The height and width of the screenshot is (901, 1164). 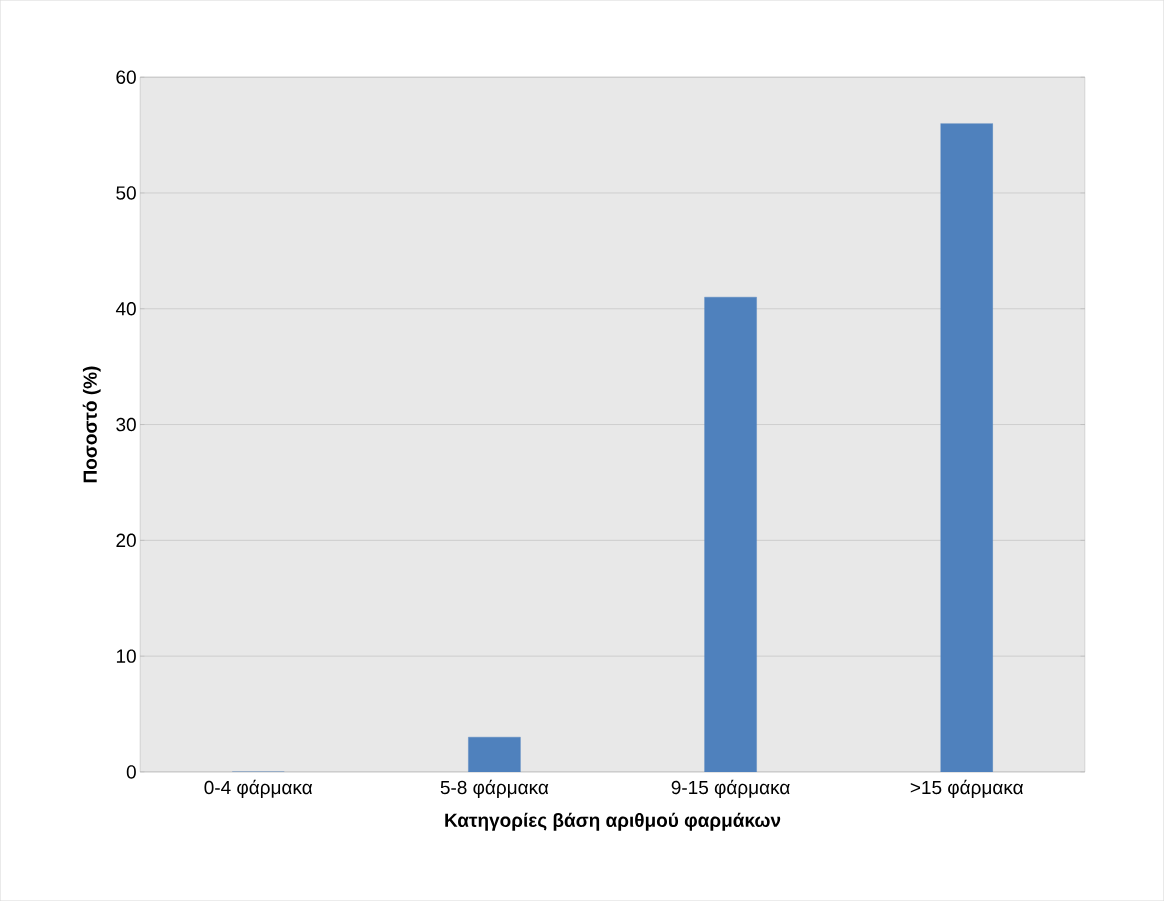 I want to click on y-tick-label: 10, so click(x=126, y=656).